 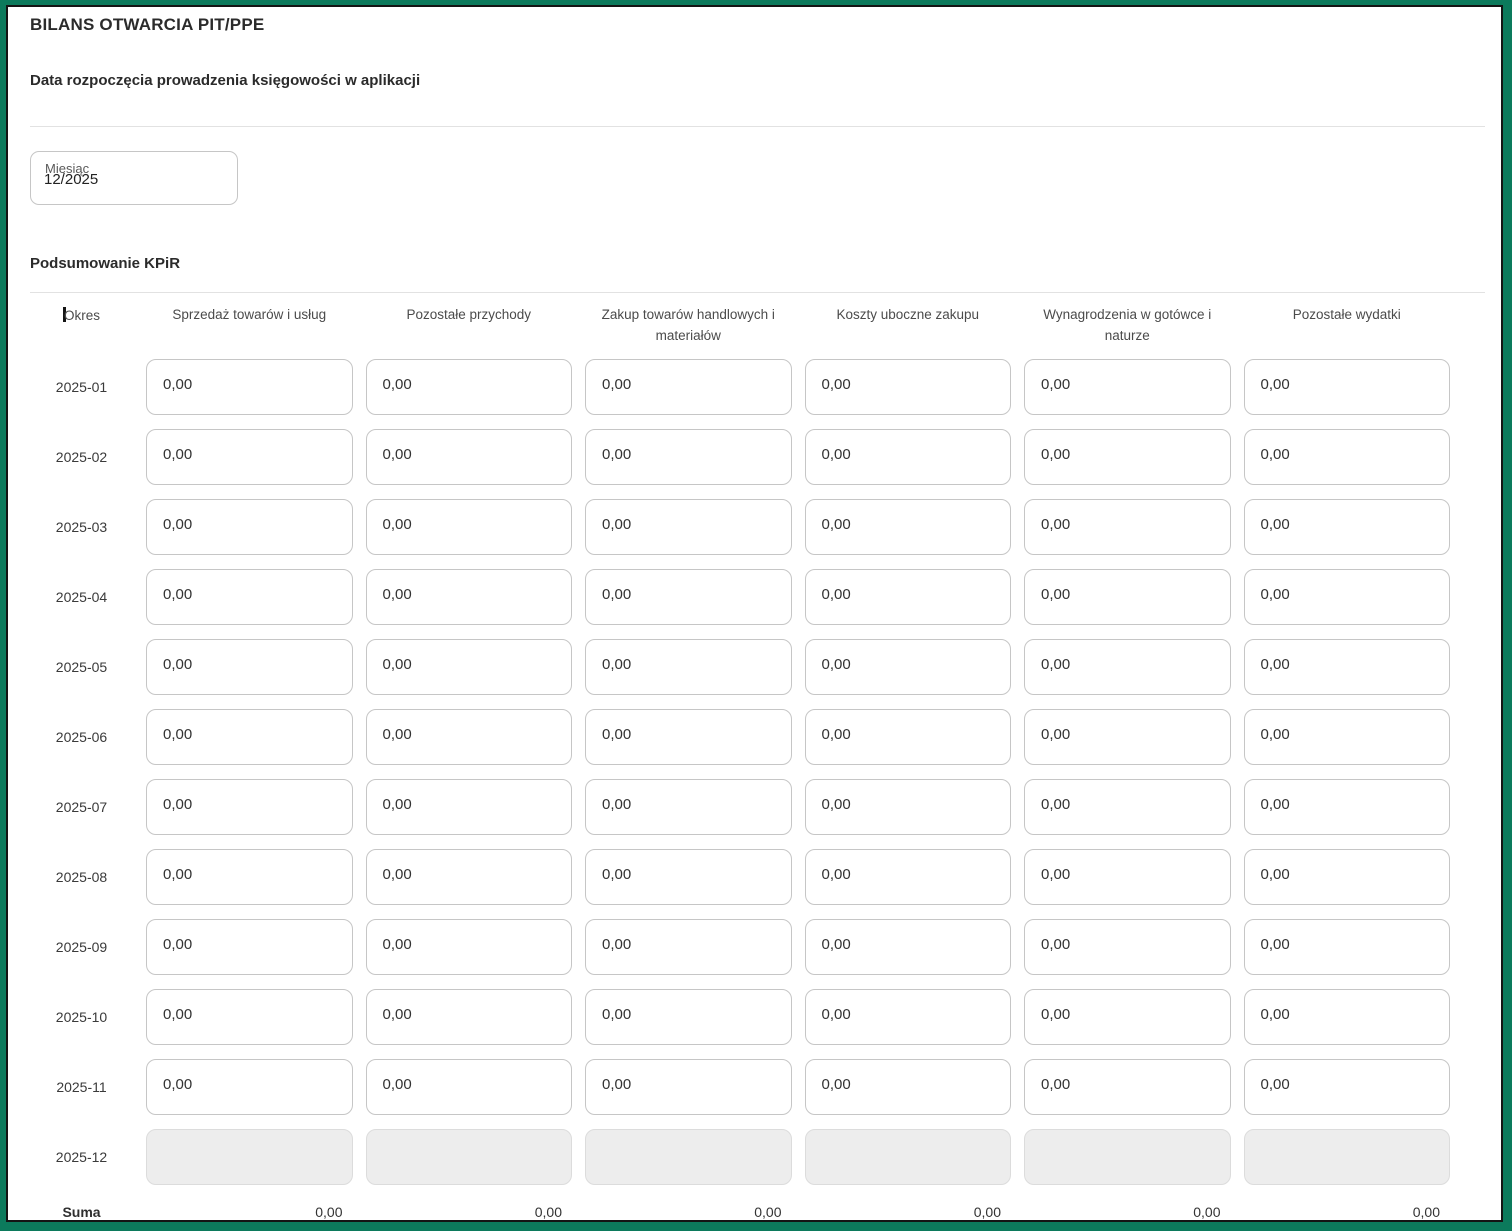 What do you see at coordinates (105, 263) in the screenshot?
I see `kpir-summary-heading: Podsumowanie KPiR` at bounding box center [105, 263].